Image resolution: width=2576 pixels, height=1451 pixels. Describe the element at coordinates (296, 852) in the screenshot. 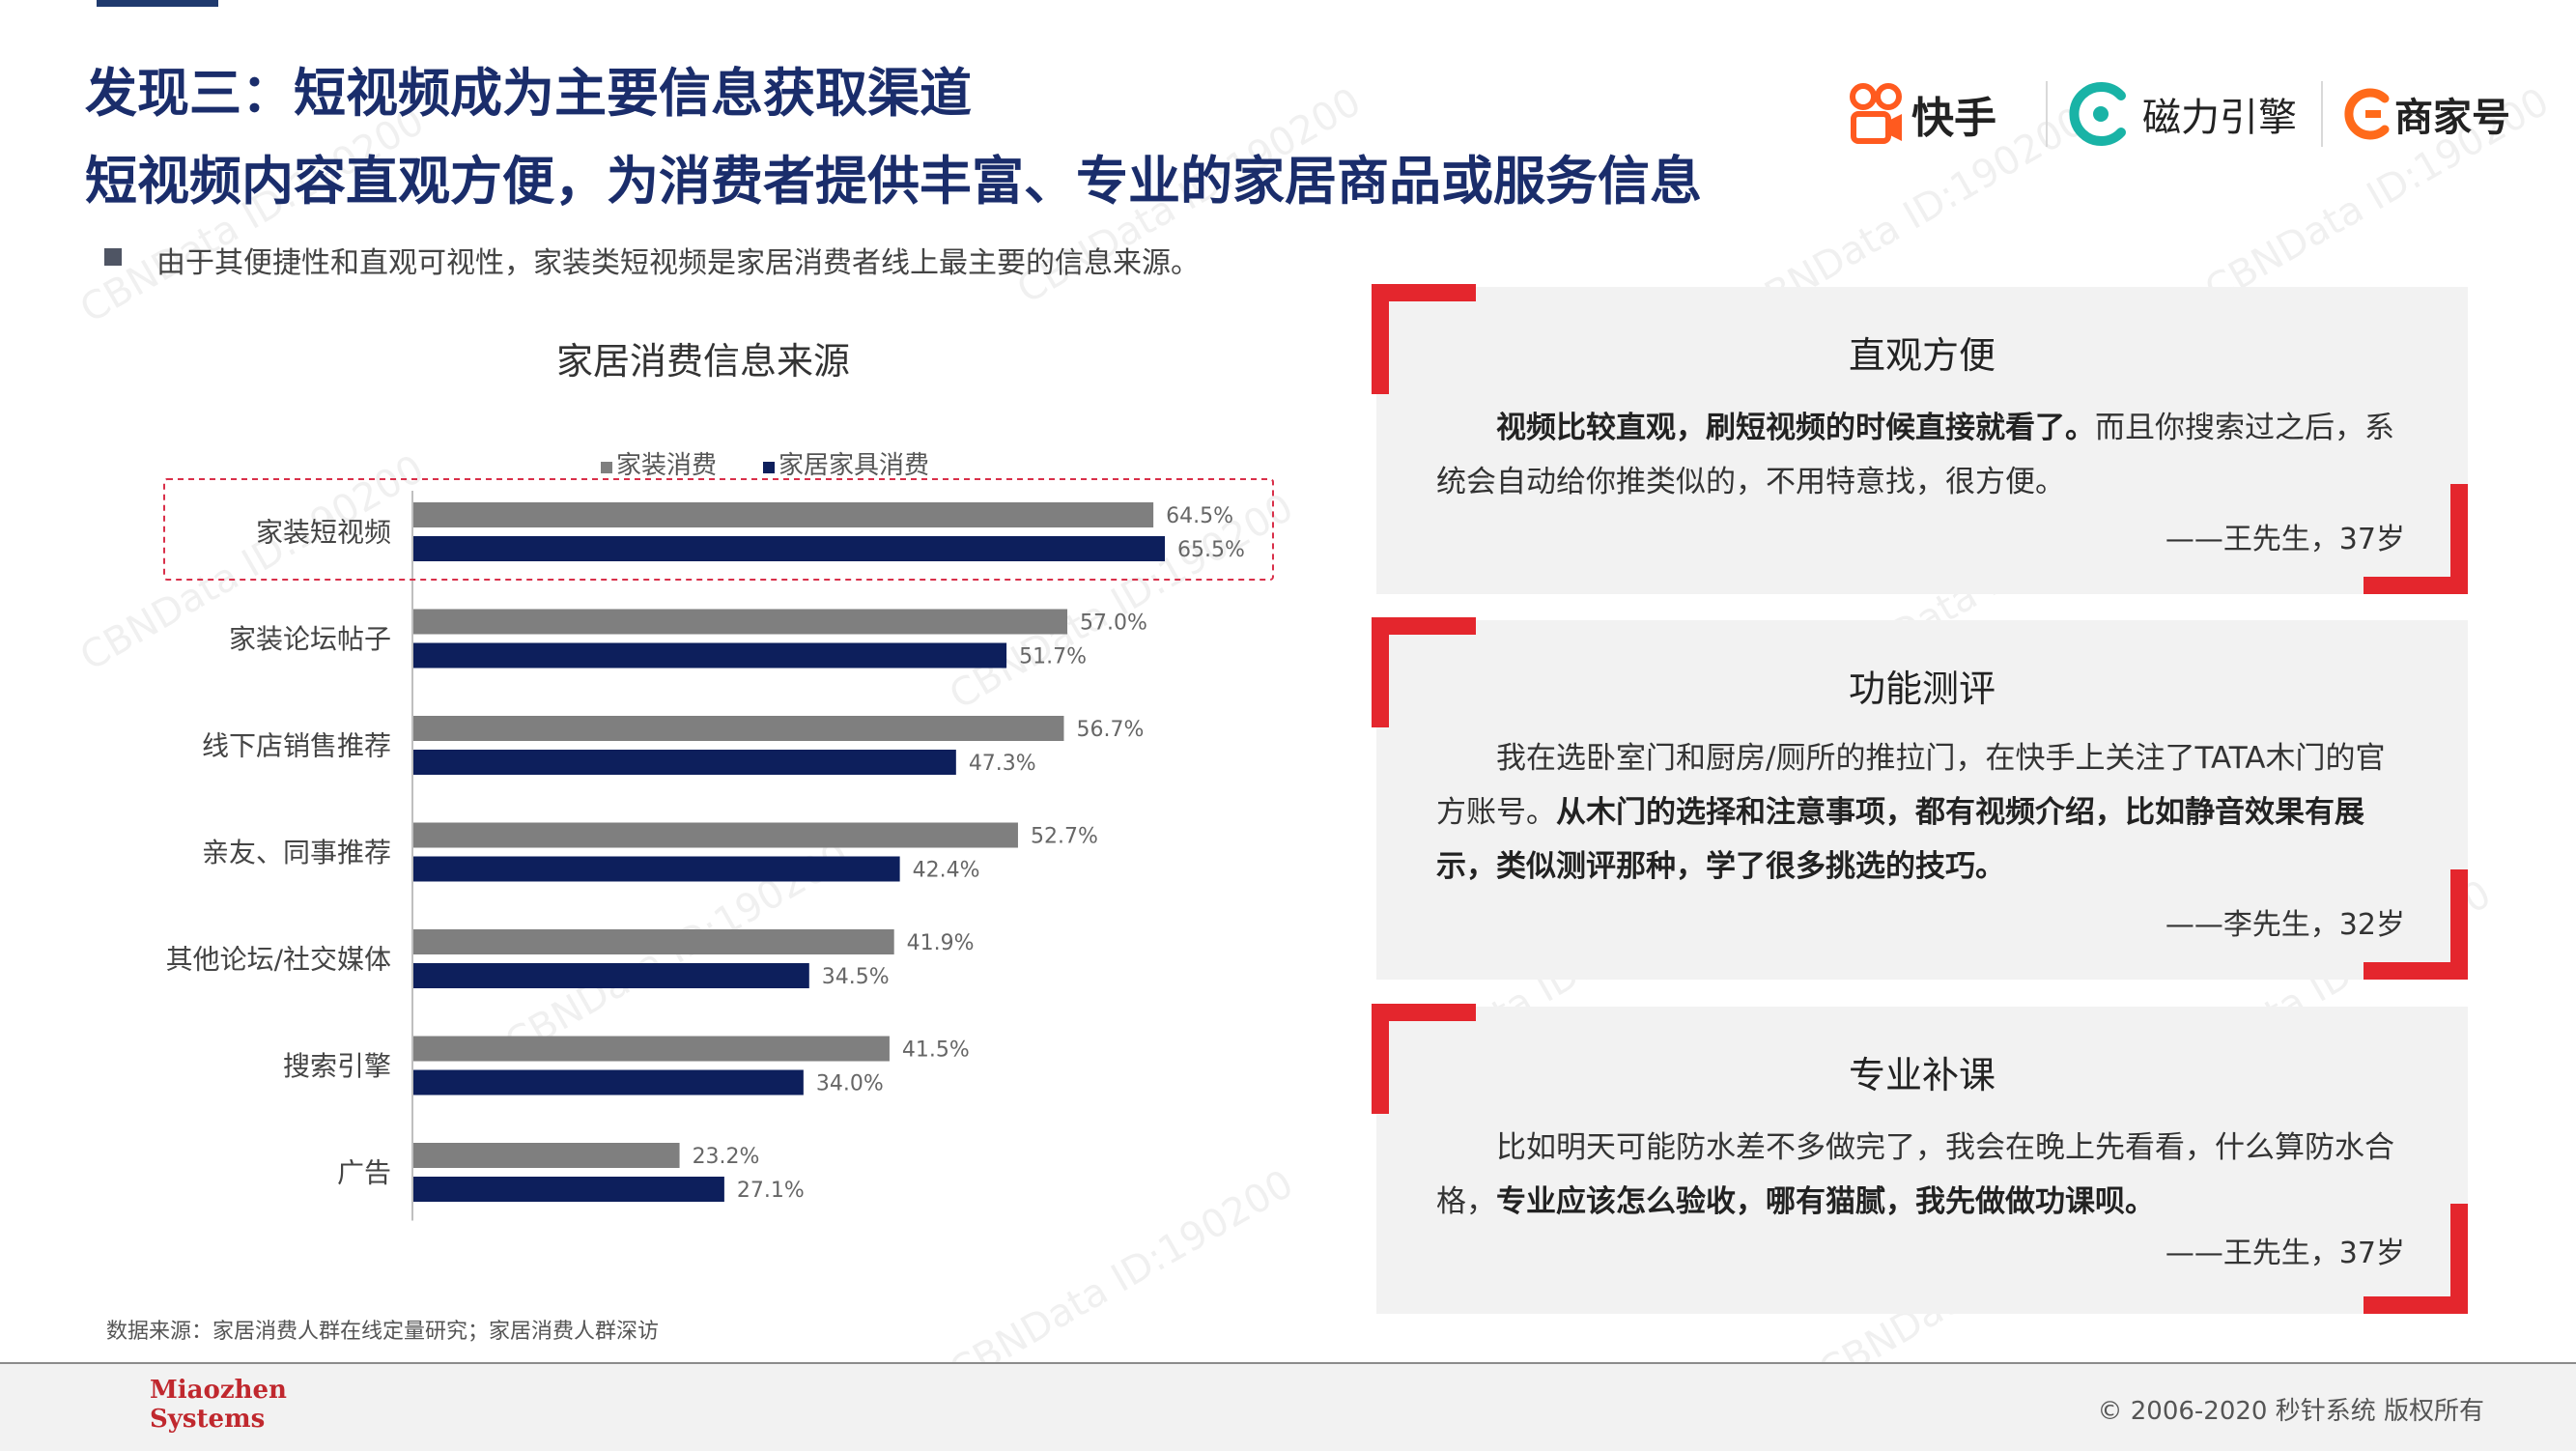

I see `category-label: 亲友、同事推荐` at that location.